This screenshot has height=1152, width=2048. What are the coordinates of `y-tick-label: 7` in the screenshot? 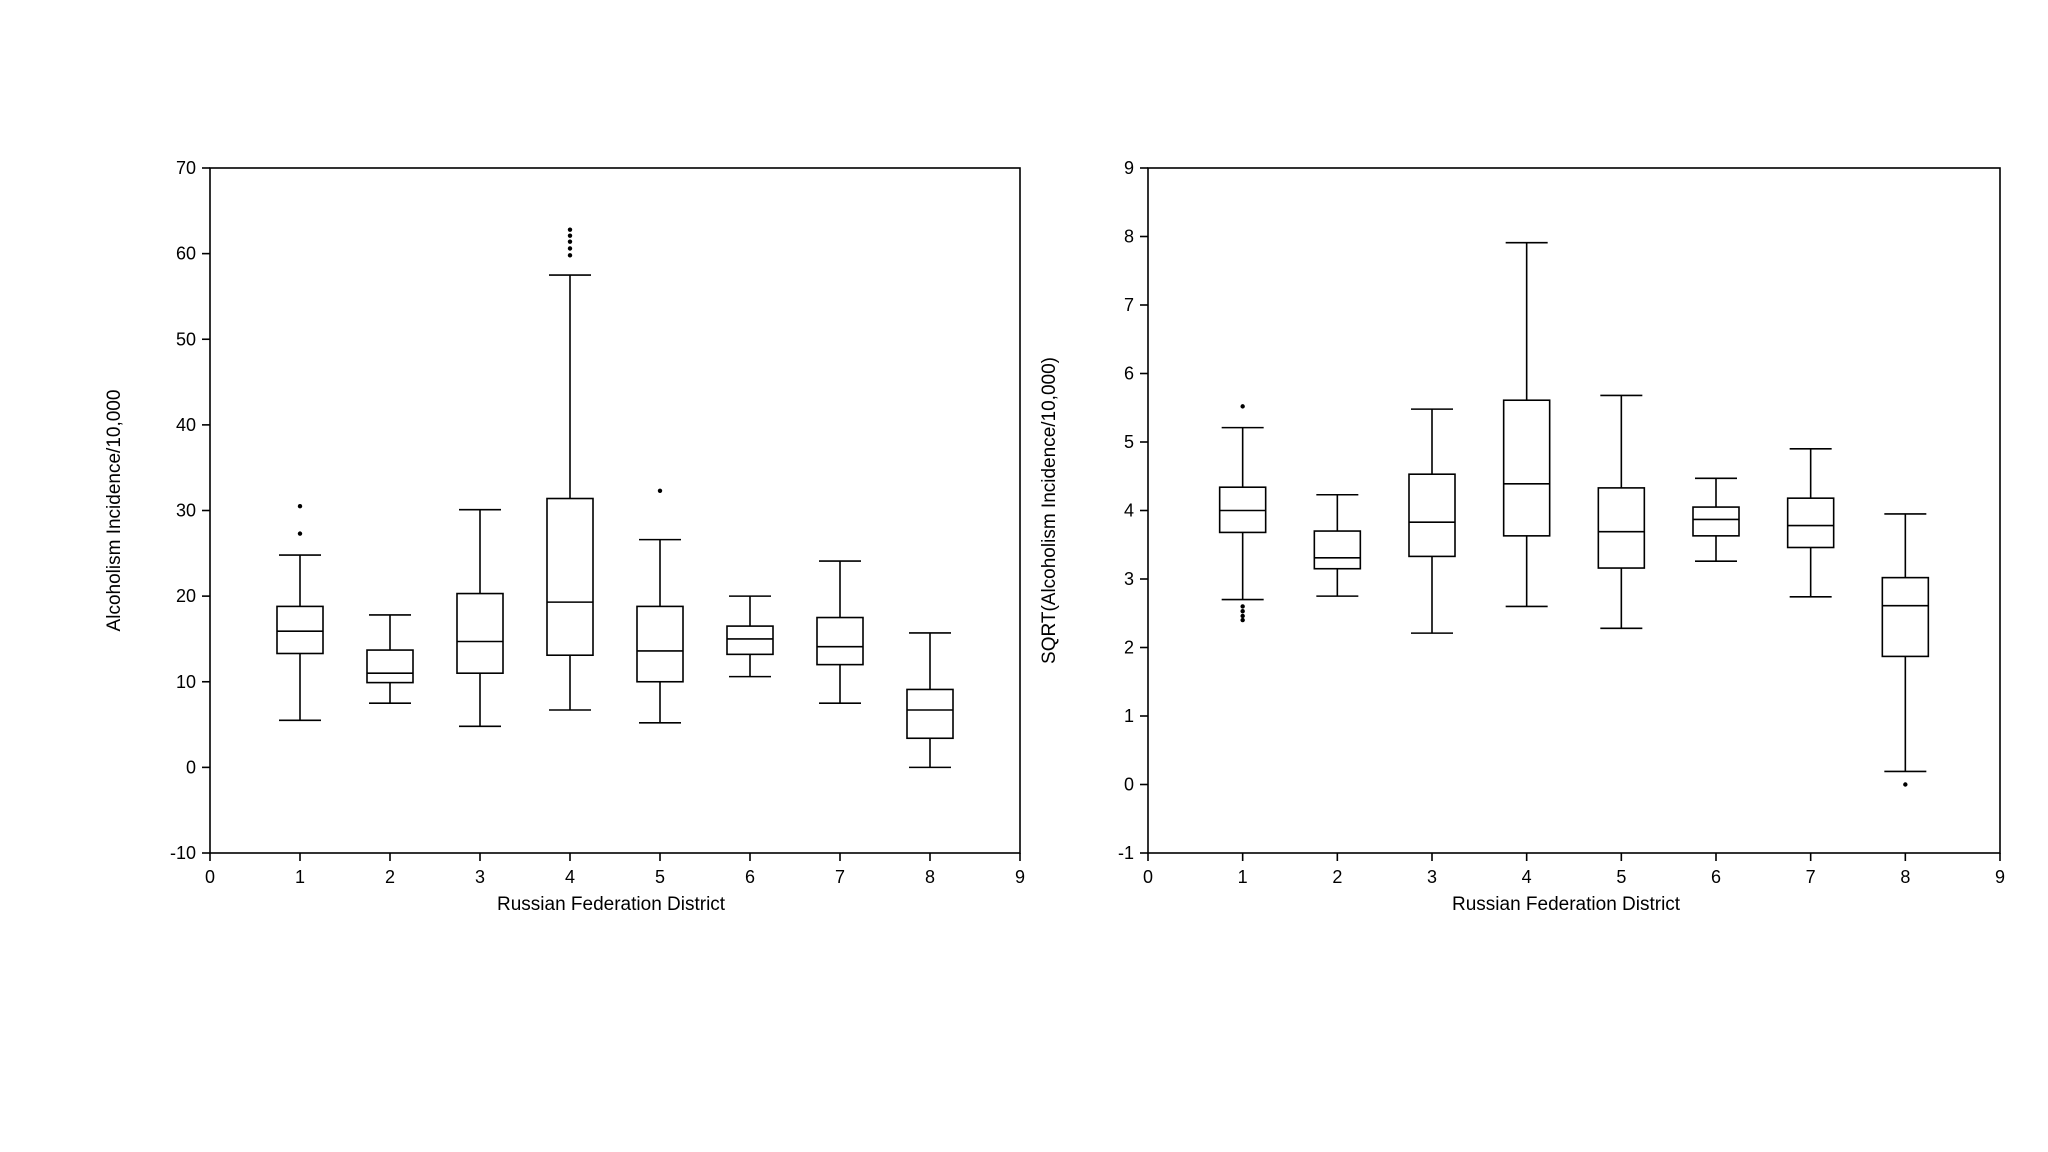 It's located at (1129, 305).